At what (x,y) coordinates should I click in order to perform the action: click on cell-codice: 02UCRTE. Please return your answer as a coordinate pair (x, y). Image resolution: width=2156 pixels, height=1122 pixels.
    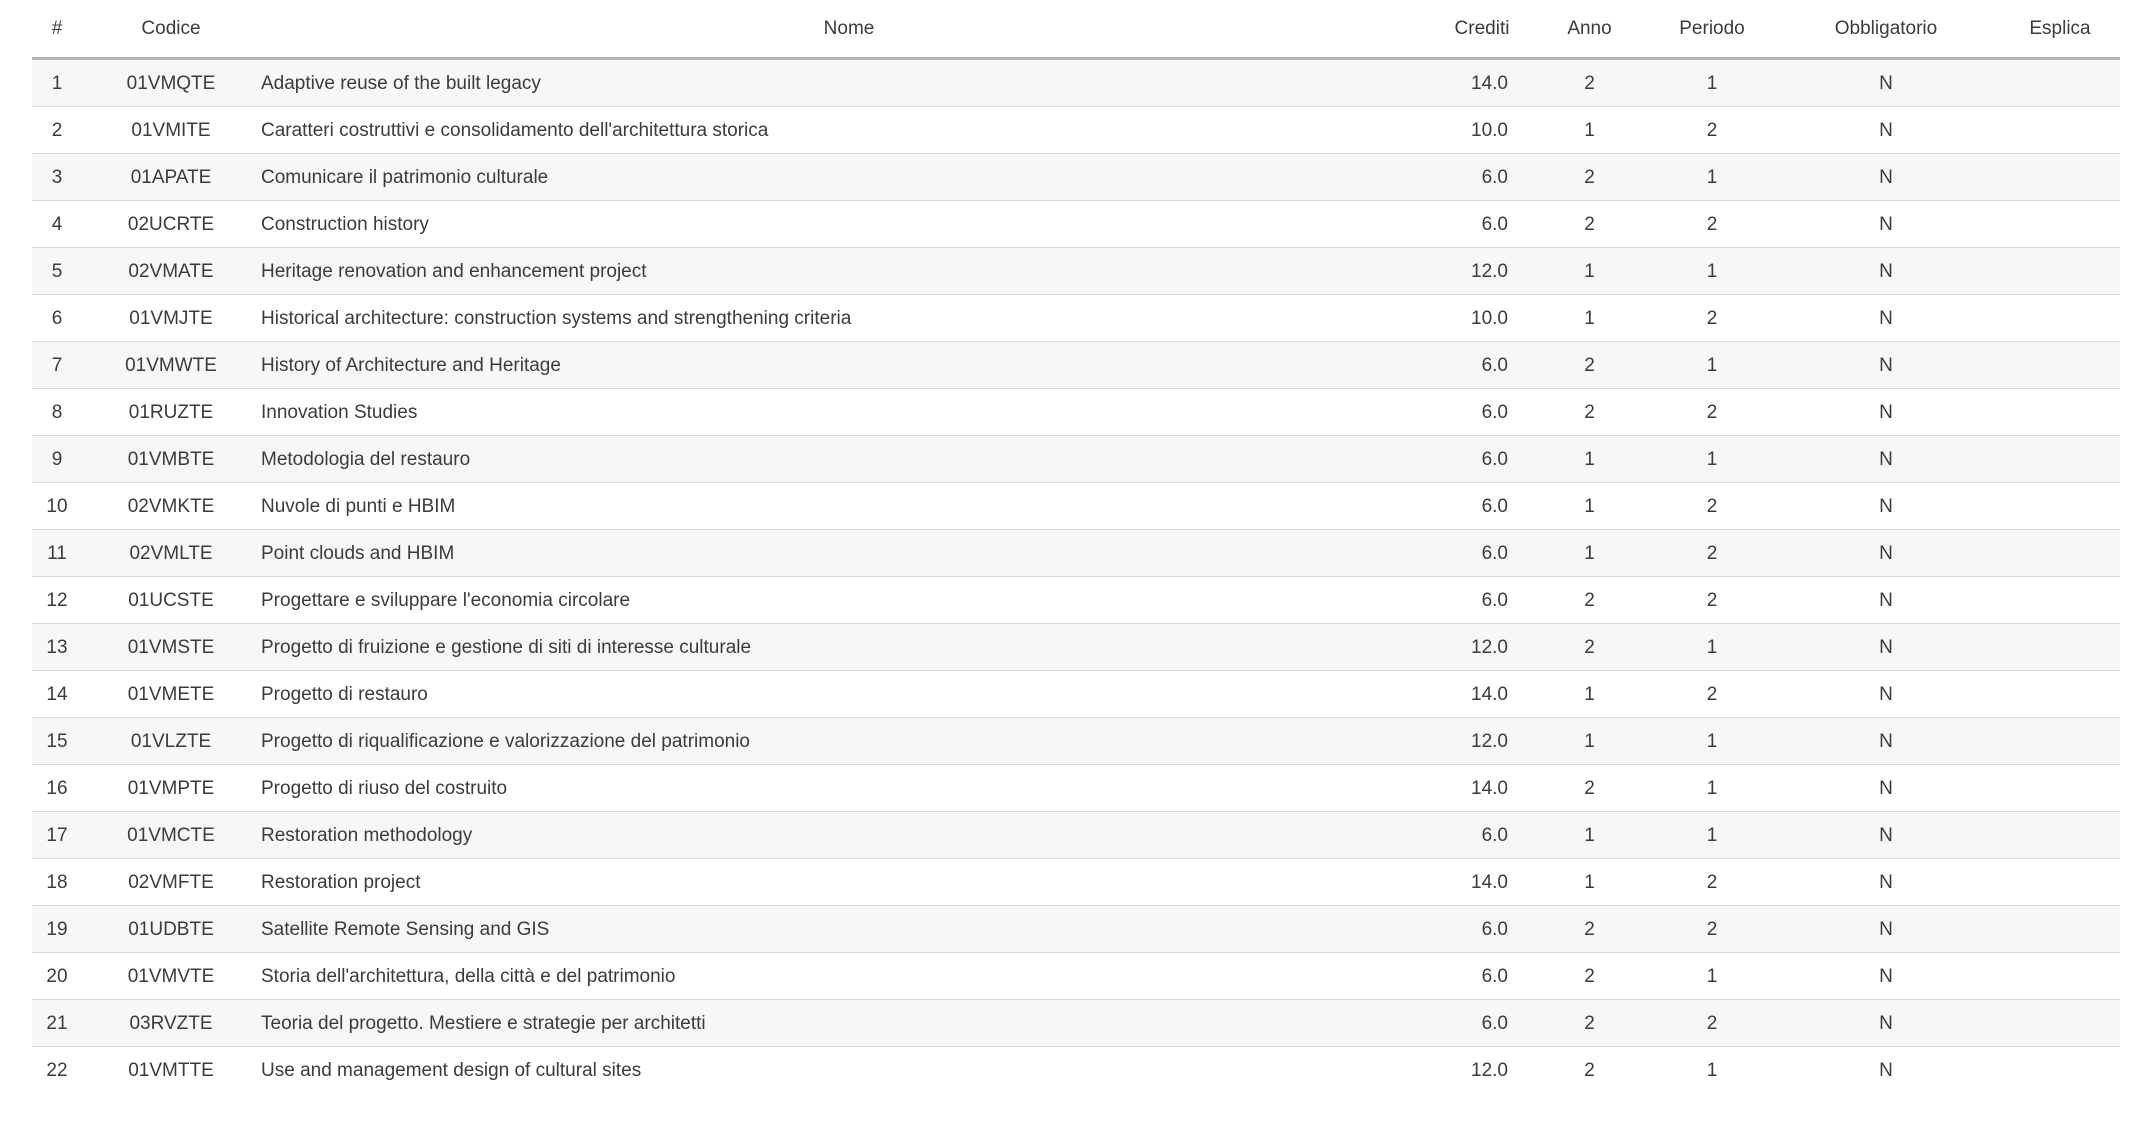
    Looking at the image, I should click on (171, 224).